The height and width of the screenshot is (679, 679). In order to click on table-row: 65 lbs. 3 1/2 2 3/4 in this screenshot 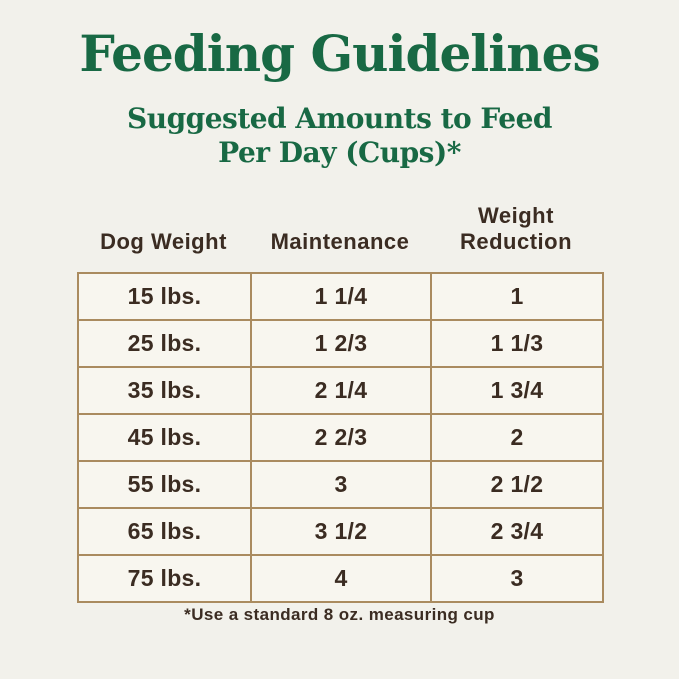, I will do `click(340, 531)`.